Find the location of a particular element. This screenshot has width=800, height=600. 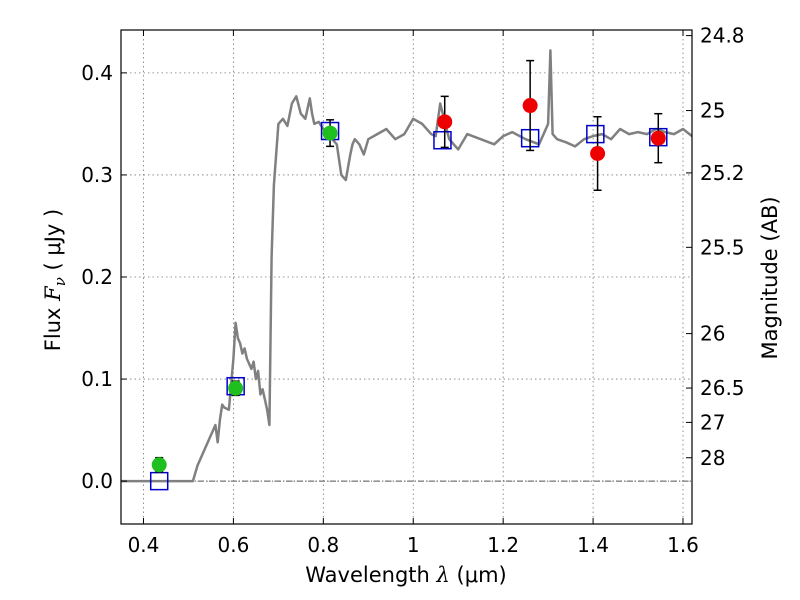

magnitude-axis-label: Magnitude (AB) is located at coordinates (770, 277).